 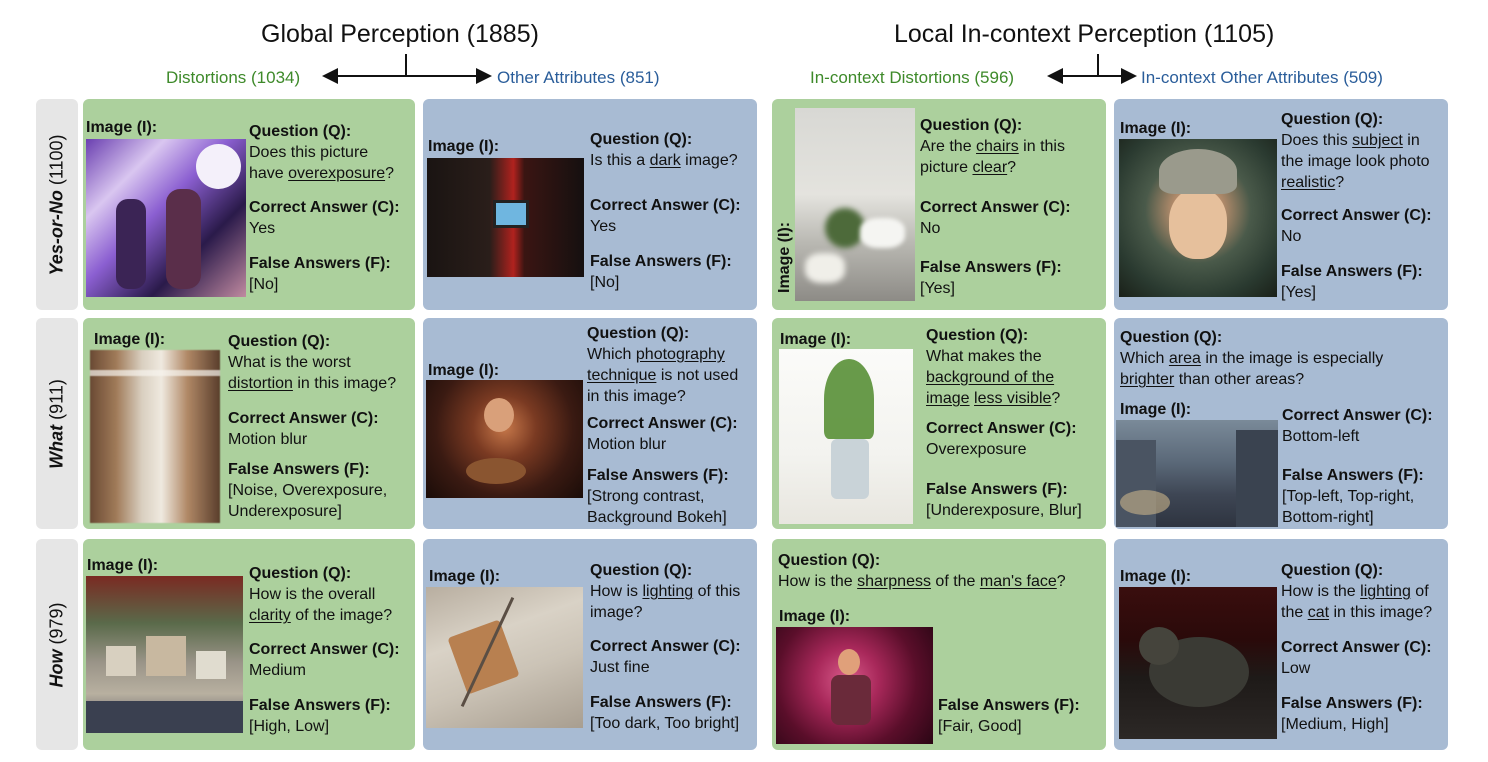 I want to click on question-text: clarity of the image?, so click(x=321, y=615).